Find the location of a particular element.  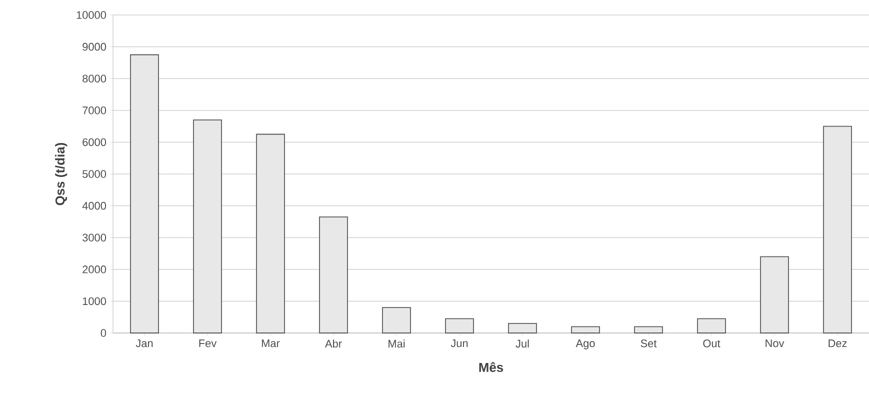

x-tick-label: Ago is located at coordinates (585, 345).